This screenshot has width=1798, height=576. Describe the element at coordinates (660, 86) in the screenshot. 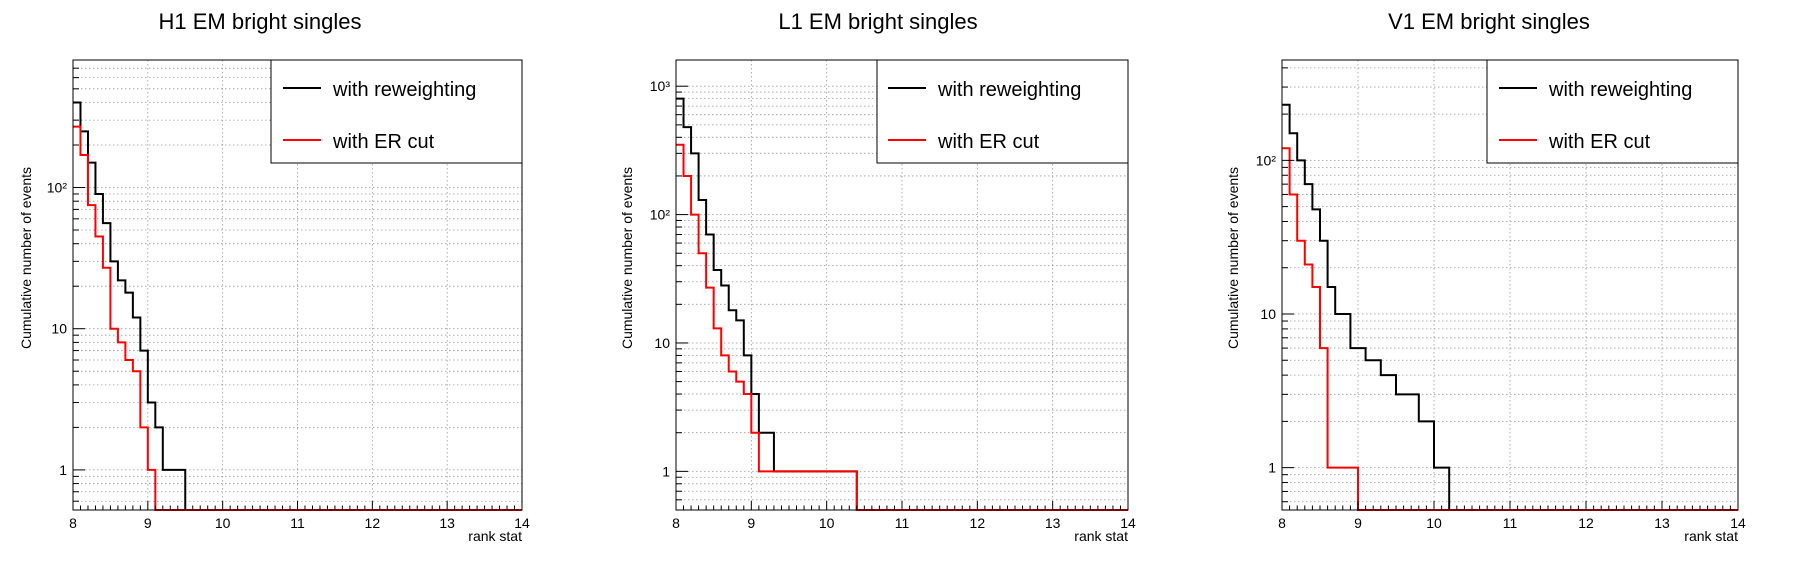

I see `y-tick-label: 10³` at that location.